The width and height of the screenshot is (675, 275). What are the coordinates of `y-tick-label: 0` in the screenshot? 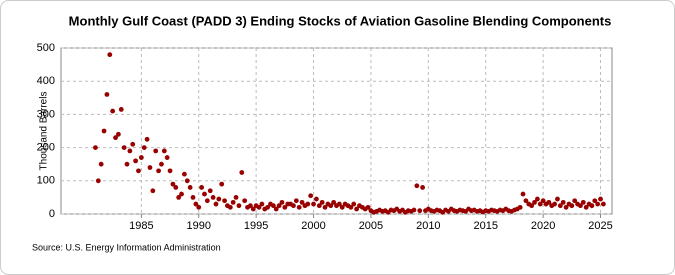 It's located at (52, 214).